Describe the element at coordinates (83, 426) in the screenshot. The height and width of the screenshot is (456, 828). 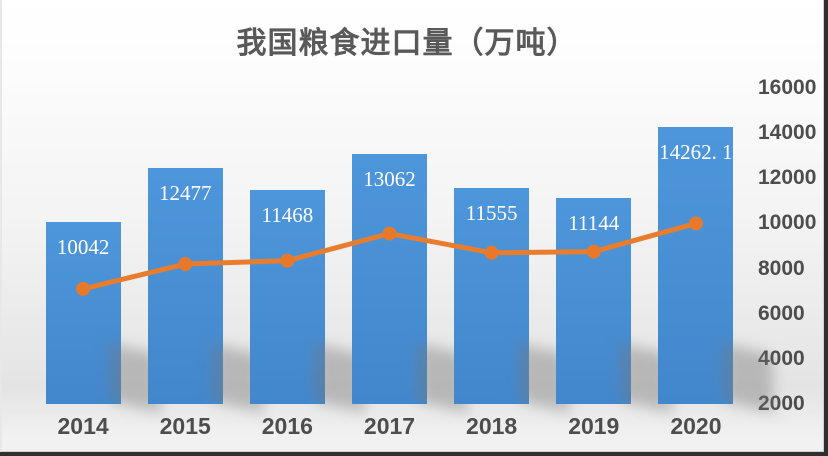
I see `x-axis-label-2014: 2014` at that location.